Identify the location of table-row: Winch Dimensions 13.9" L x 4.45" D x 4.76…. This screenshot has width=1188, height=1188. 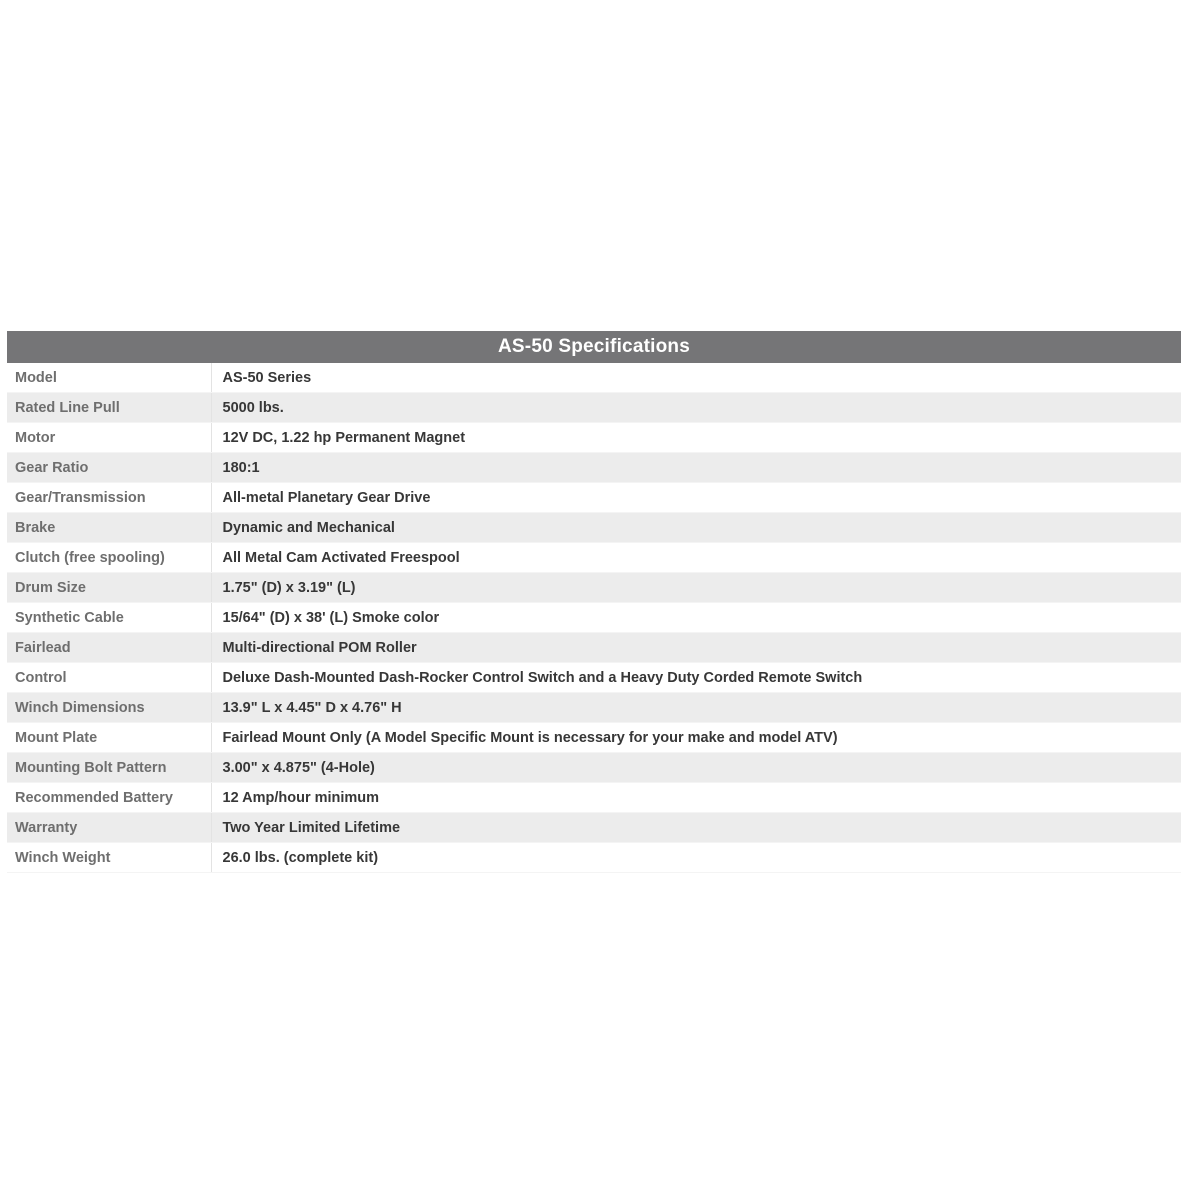
(594, 707).